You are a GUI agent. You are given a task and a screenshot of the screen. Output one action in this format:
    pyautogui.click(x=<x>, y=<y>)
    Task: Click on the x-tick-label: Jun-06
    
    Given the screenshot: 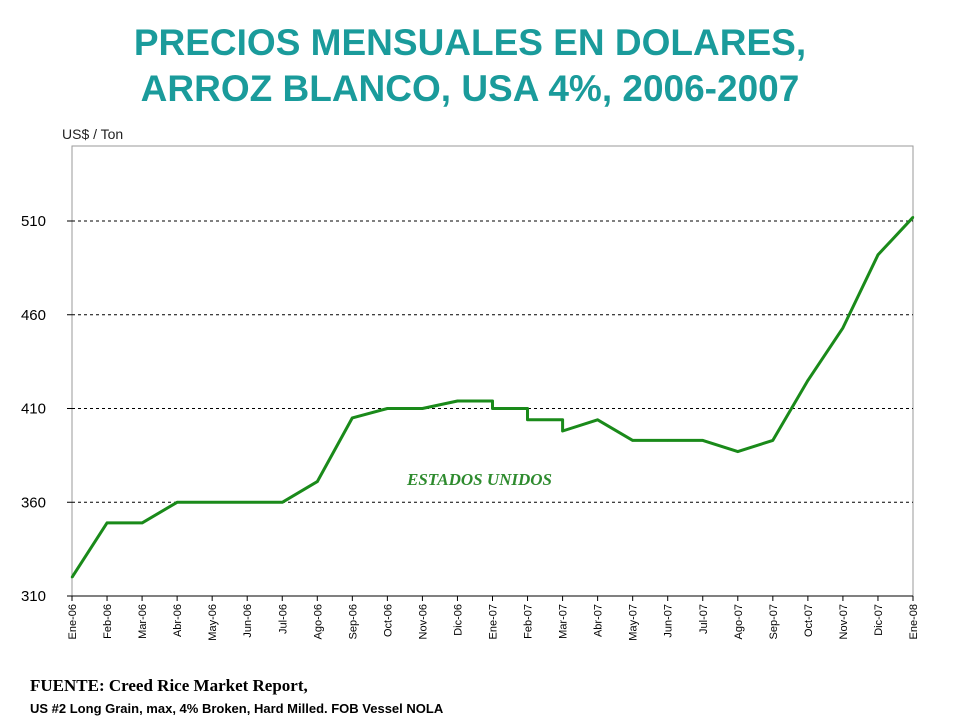 What is the action you would take?
    pyautogui.click(x=248, y=621)
    